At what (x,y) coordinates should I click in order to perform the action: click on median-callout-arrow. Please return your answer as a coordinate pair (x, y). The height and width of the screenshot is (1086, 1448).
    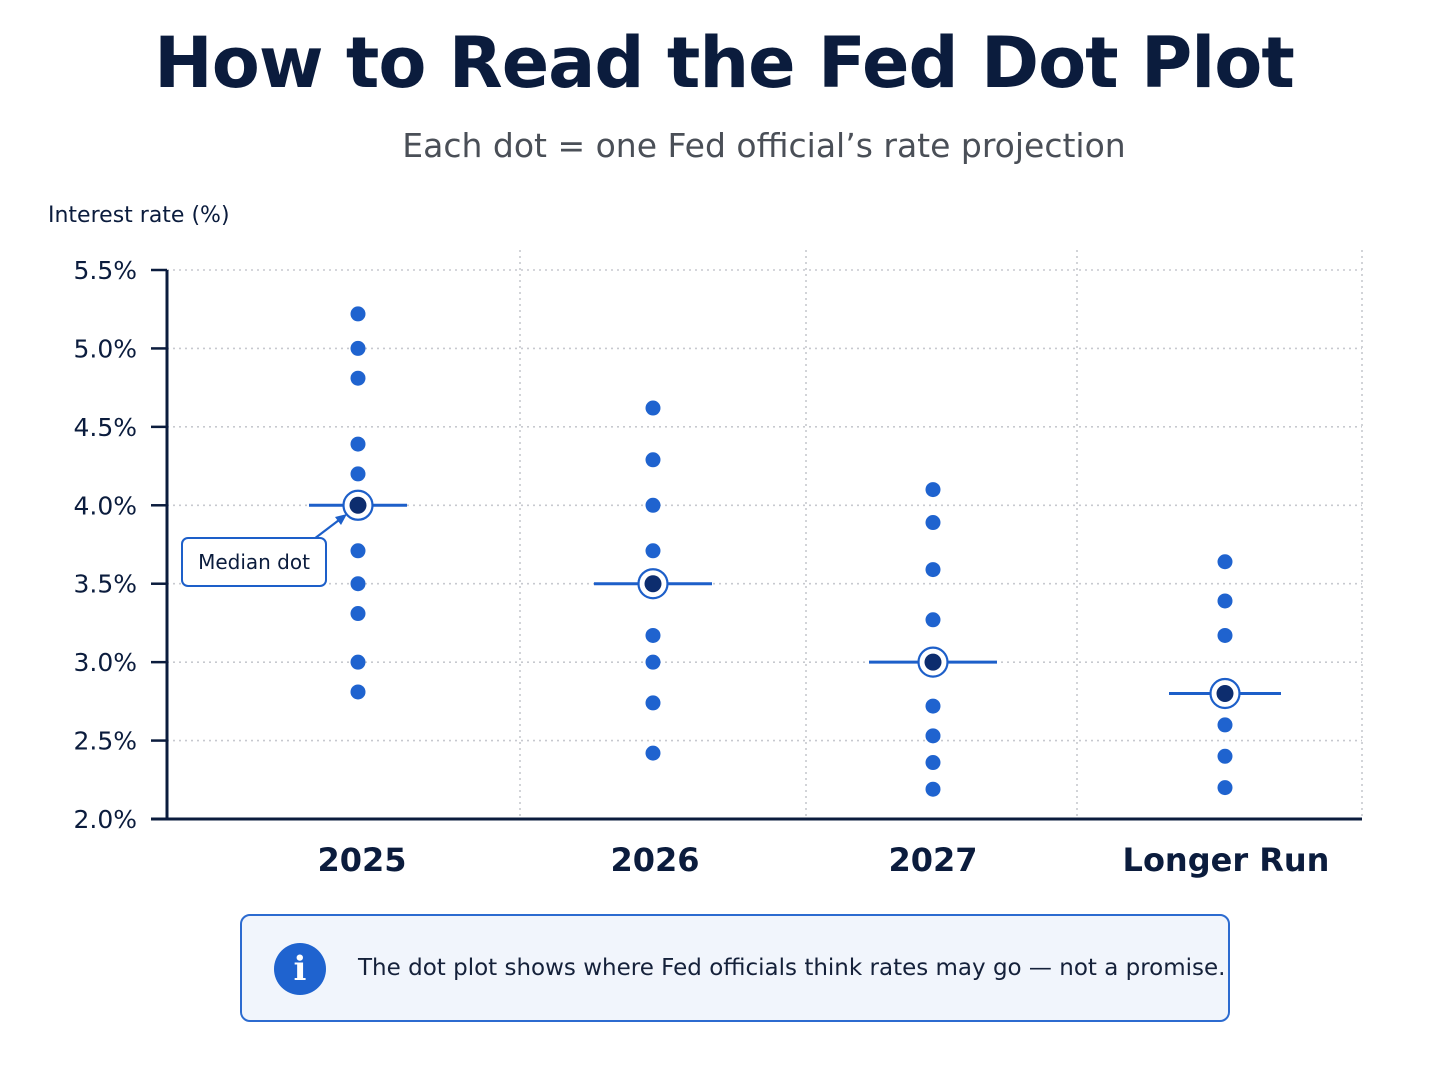
    Looking at the image, I should click on (330, 527).